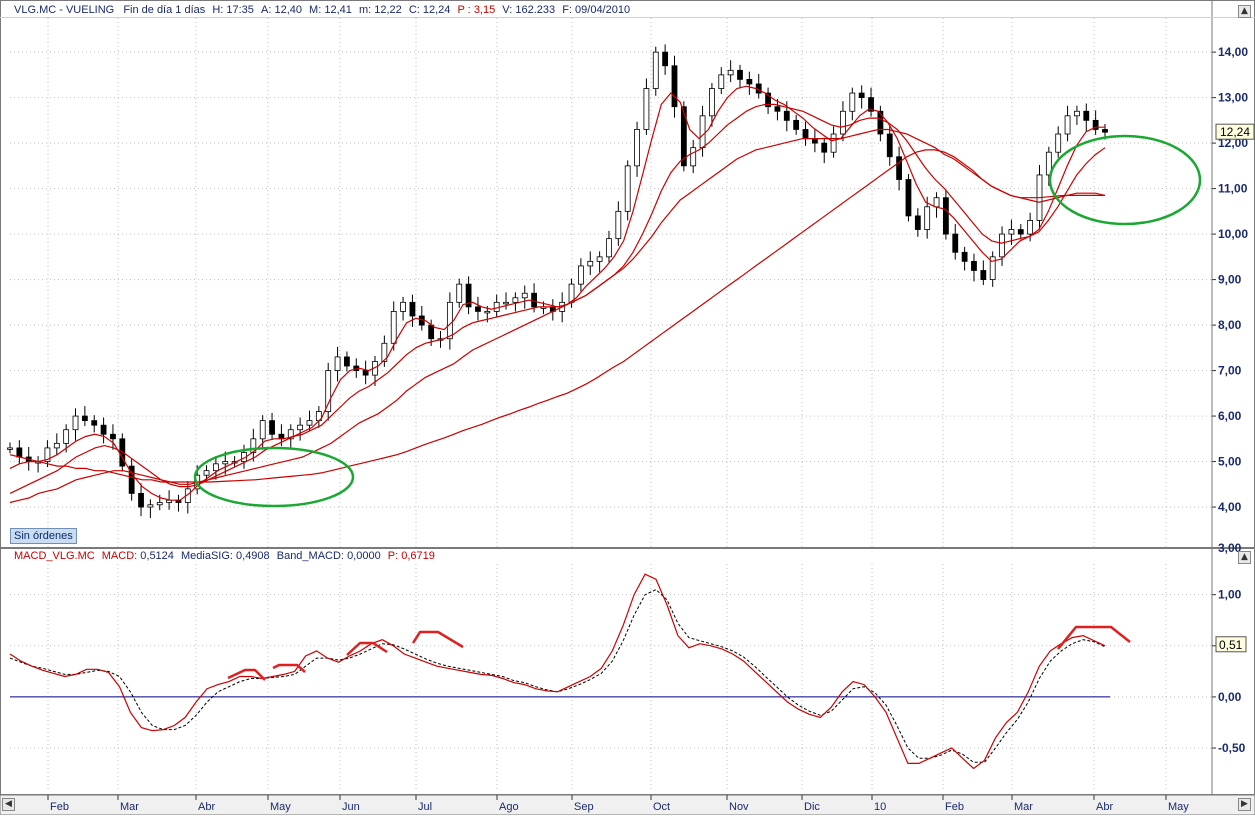  What do you see at coordinates (1230, 280) in the screenshot?
I see `price-tick-label: 9,00` at bounding box center [1230, 280].